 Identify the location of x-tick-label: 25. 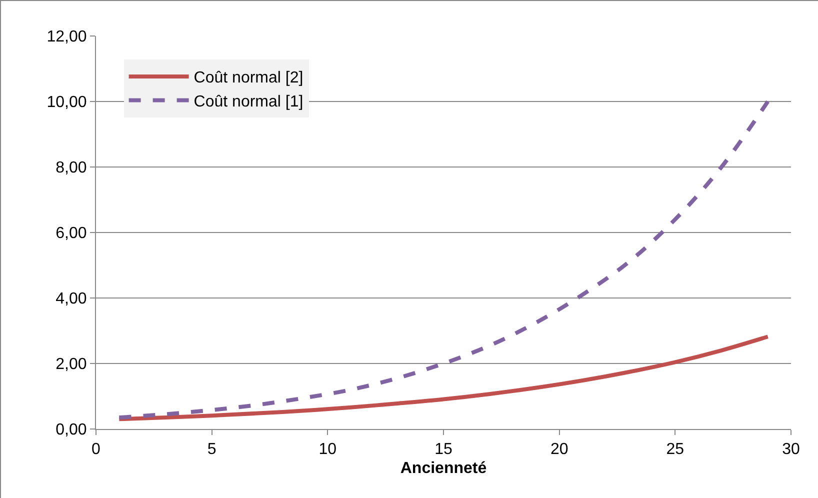
(675, 449).